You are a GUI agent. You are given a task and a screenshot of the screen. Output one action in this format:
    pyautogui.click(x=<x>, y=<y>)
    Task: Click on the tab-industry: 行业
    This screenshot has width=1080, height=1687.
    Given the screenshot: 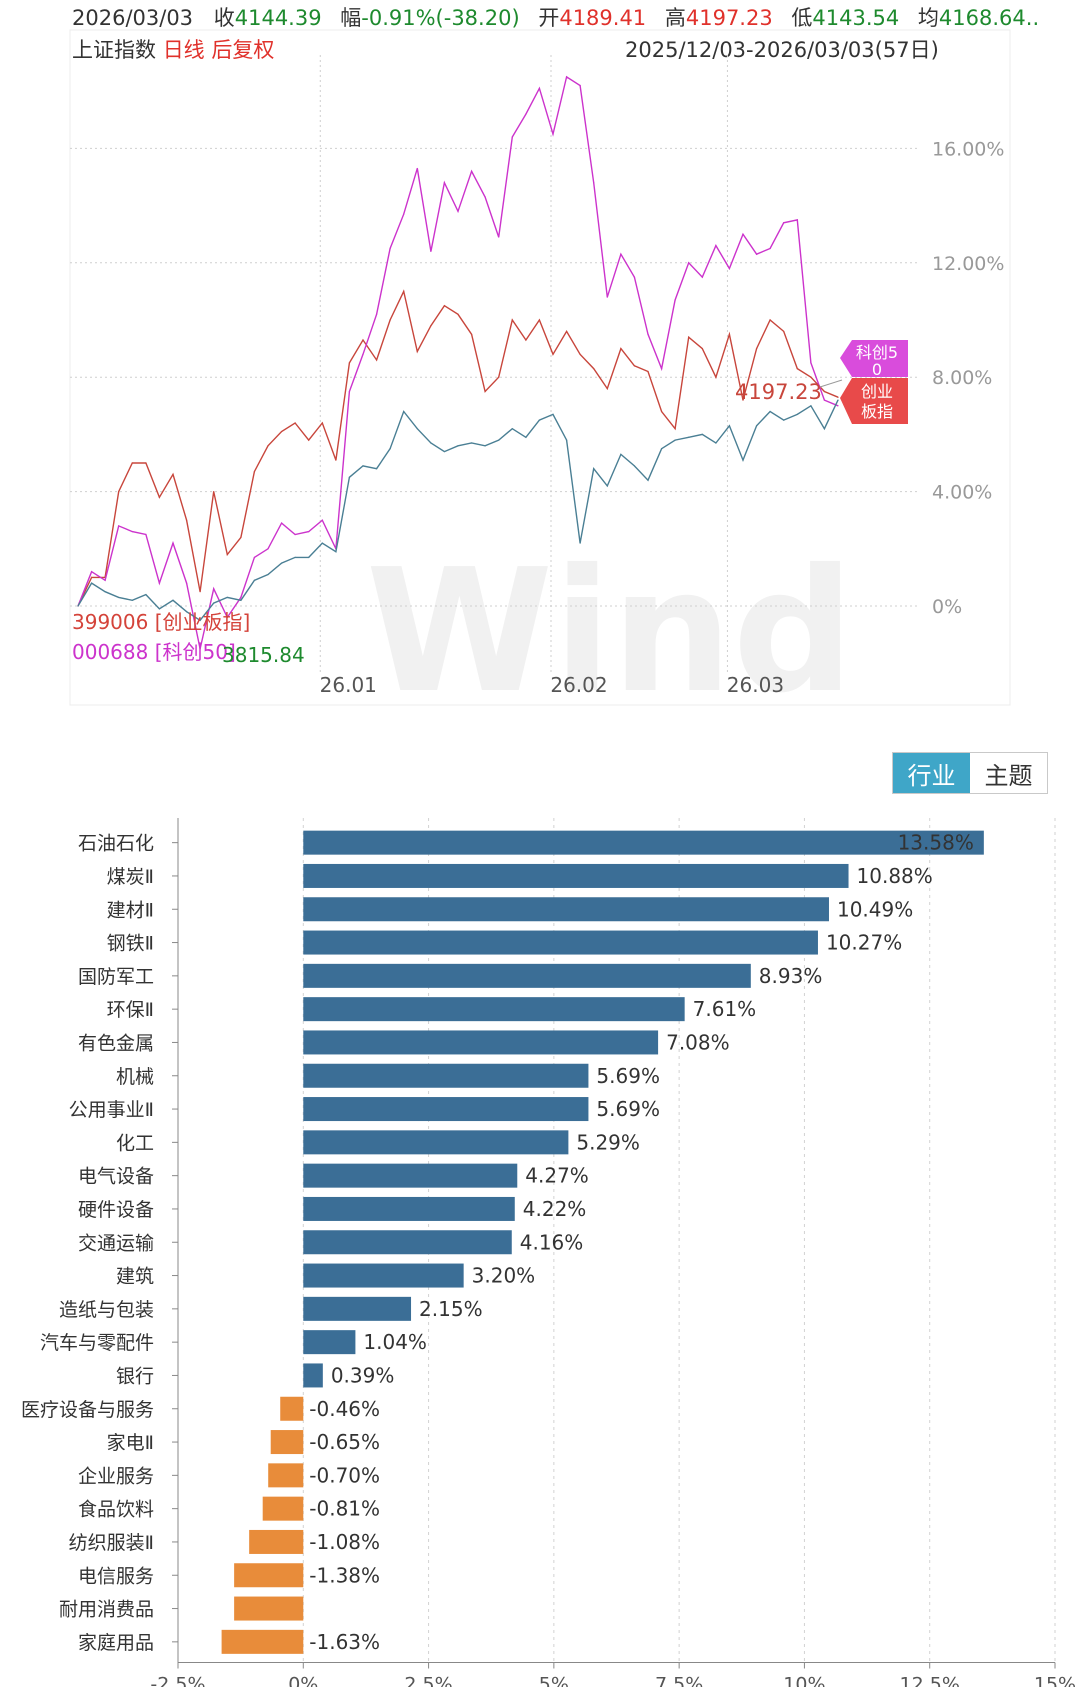 What is the action you would take?
    pyautogui.click(x=931, y=773)
    